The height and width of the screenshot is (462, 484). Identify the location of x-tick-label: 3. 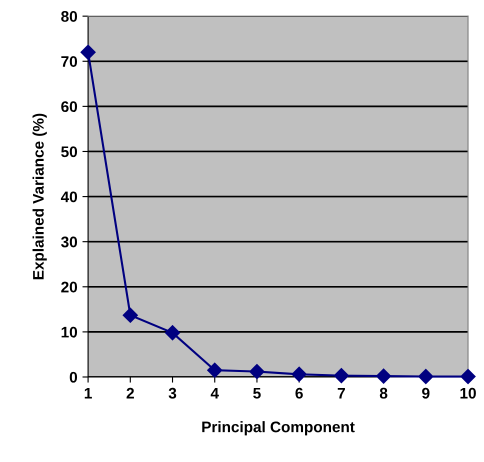
(172, 393).